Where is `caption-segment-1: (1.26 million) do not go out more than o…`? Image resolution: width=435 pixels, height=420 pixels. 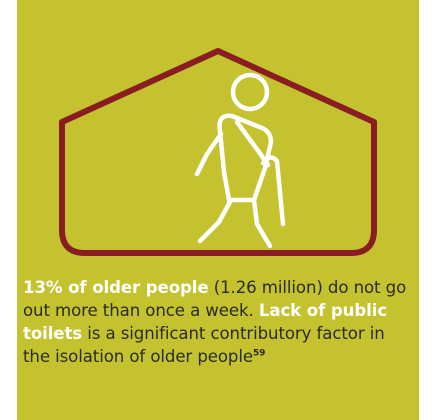
caption-segment-1: (1.26 million) do not go out more than o… is located at coordinates (215, 299).